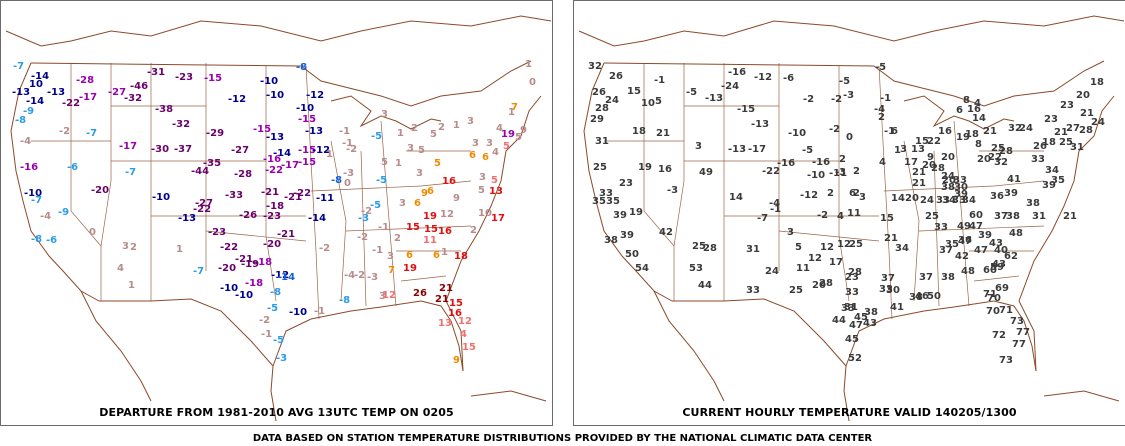  What do you see at coordinates (1014, 179) in the screenshot?
I see `station-value: 41` at bounding box center [1014, 179].